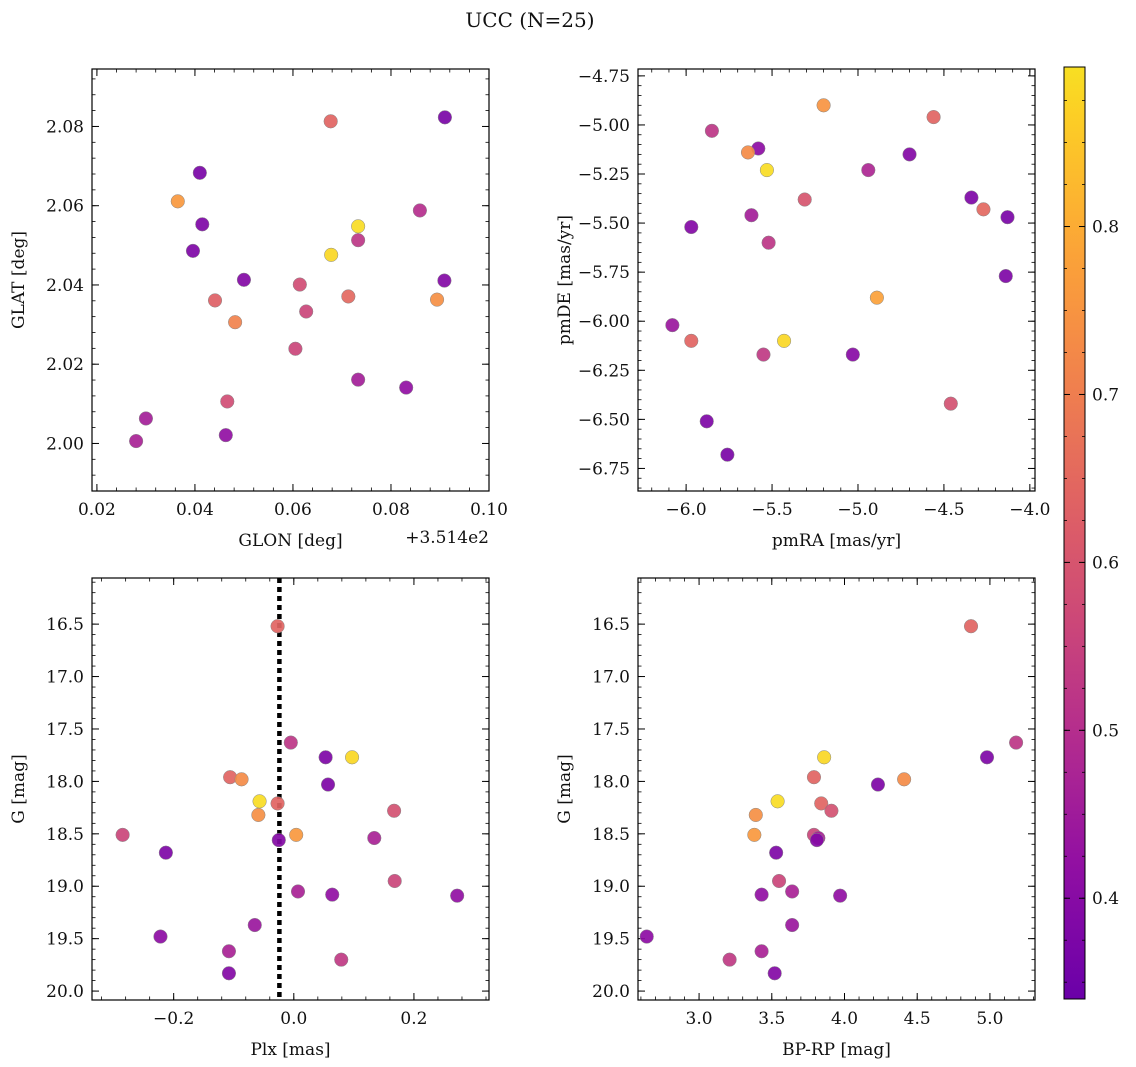 The width and height of the screenshot is (1136, 1067). I want to click on colorbar-tick-label: 0.8, so click(1105, 228).